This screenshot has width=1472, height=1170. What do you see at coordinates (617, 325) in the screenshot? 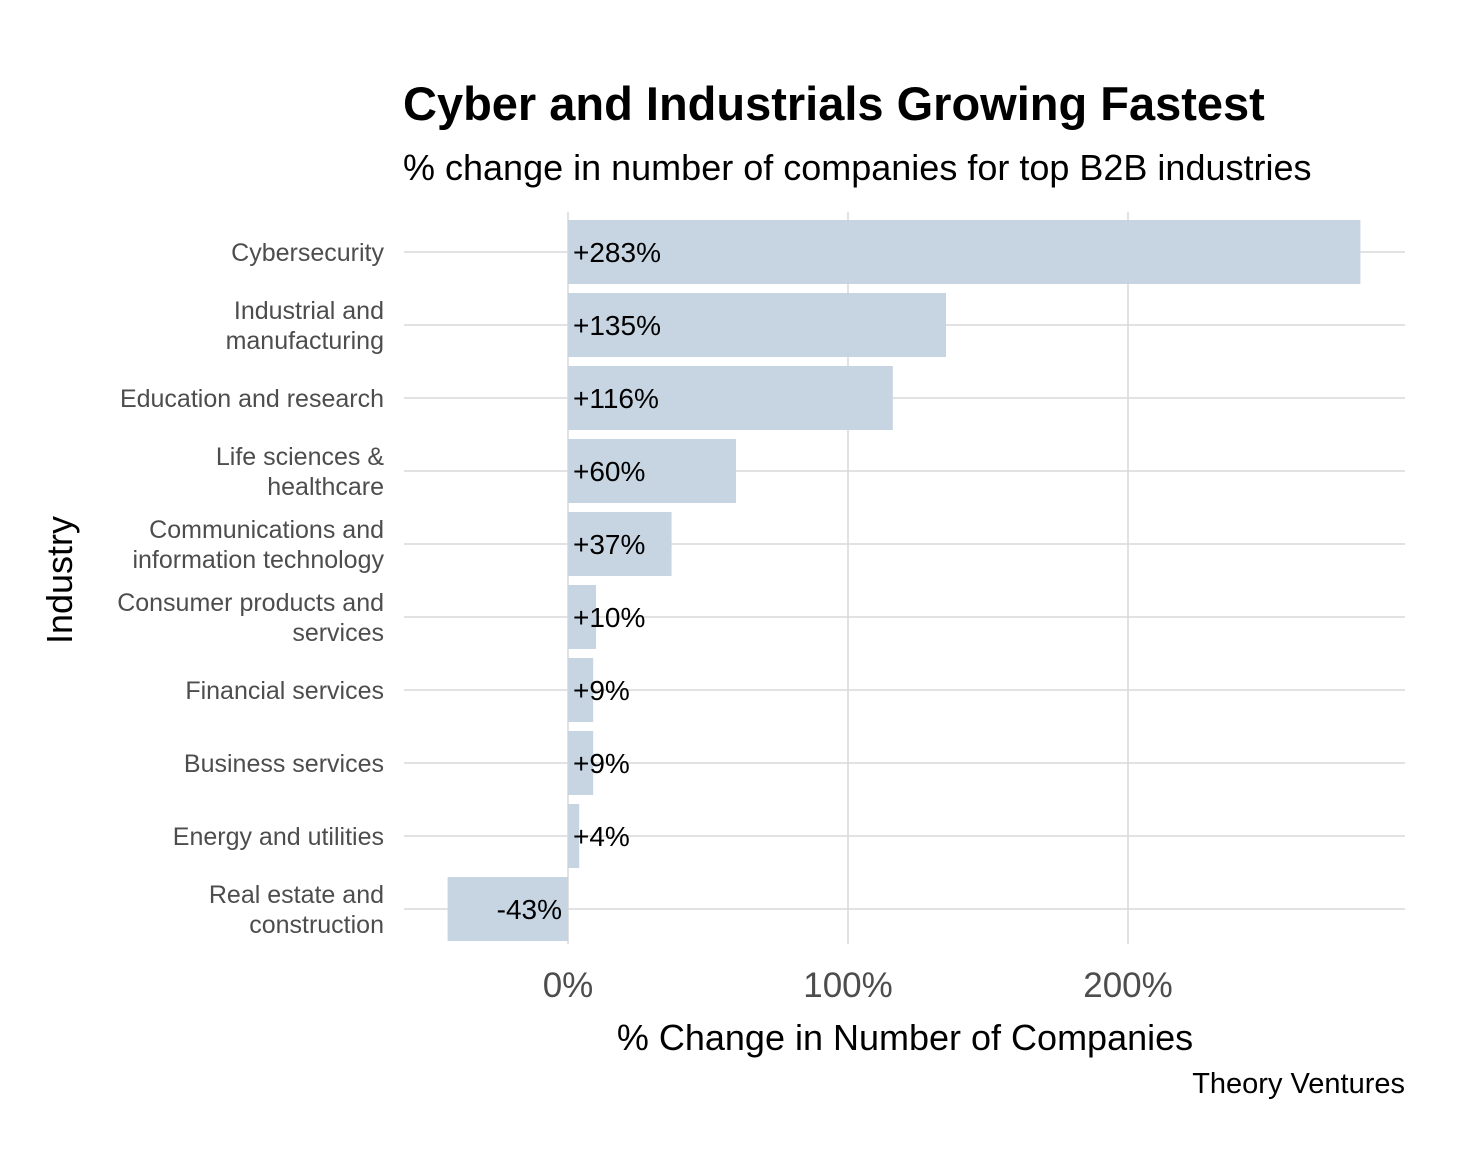
I see `bar-value-label: +135%` at bounding box center [617, 325].